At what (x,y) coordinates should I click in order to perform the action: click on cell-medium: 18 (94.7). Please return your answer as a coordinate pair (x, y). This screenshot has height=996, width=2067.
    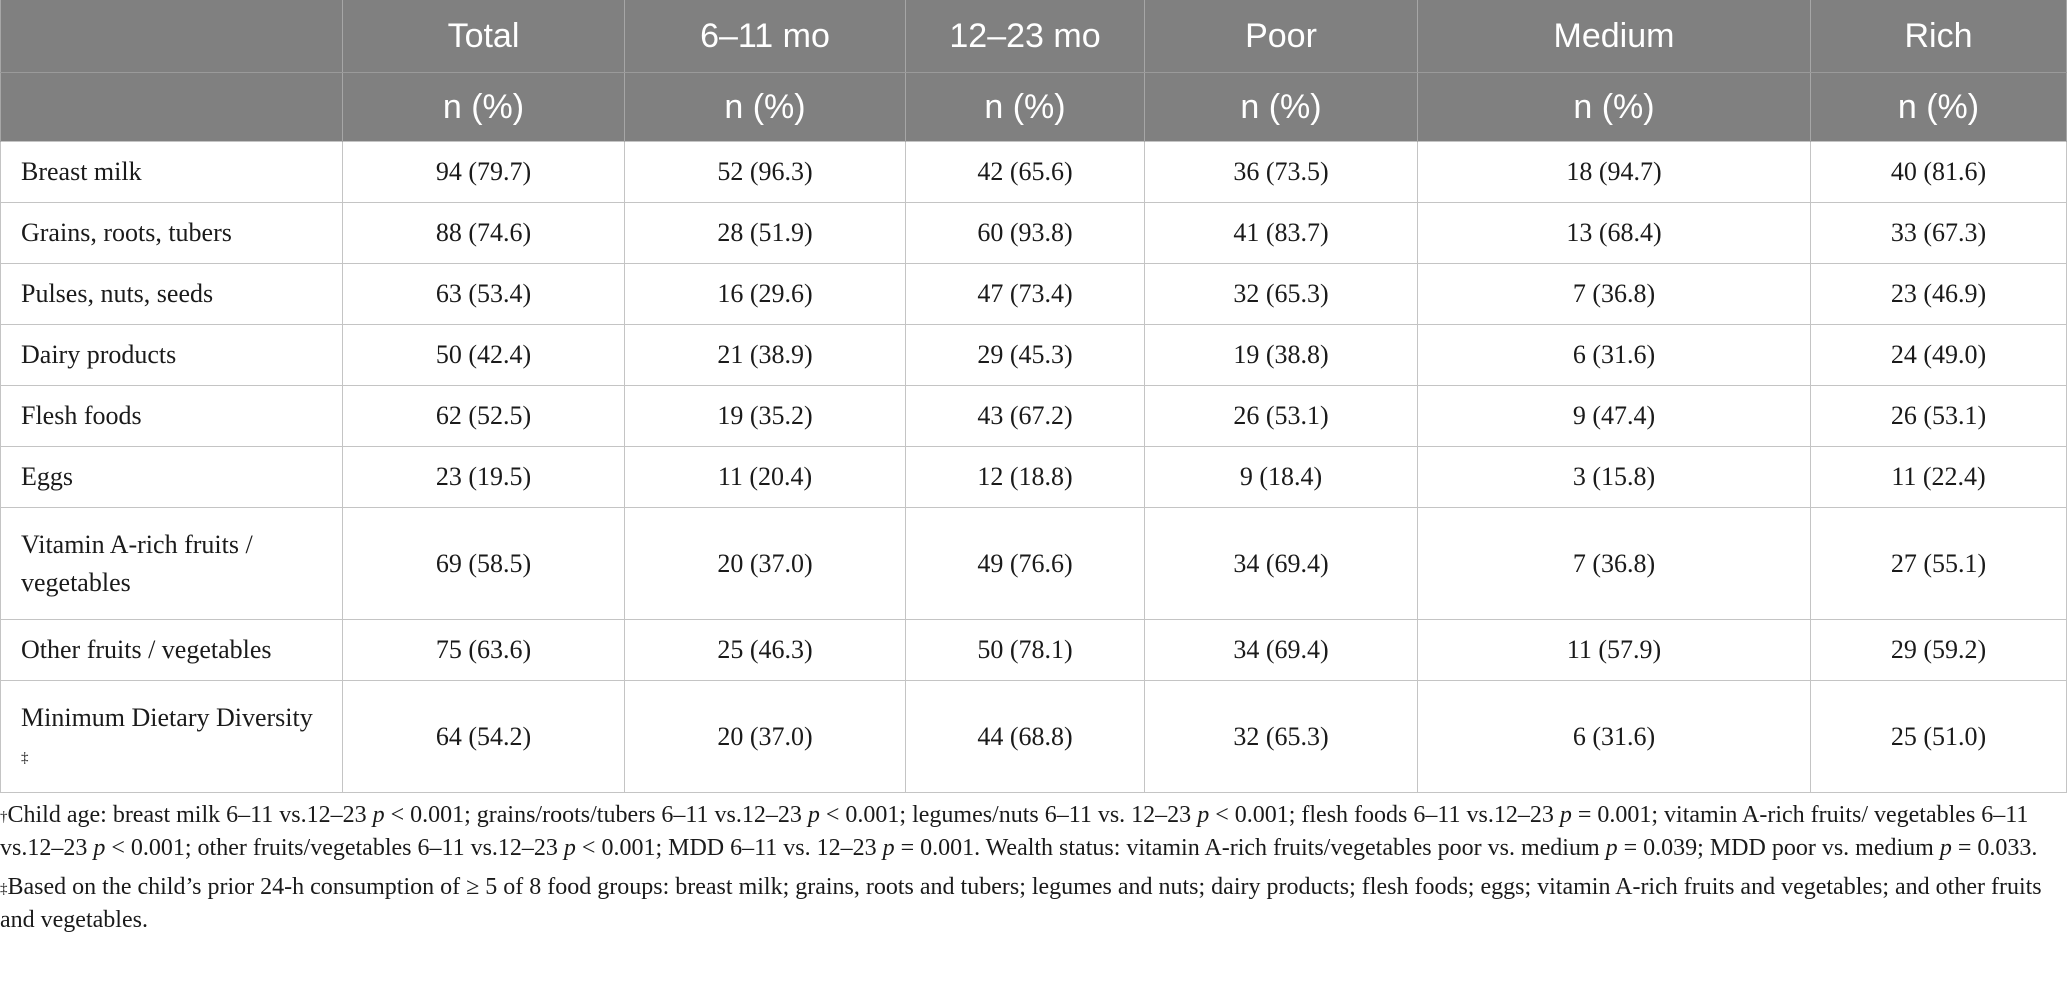
    Looking at the image, I should click on (1614, 172).